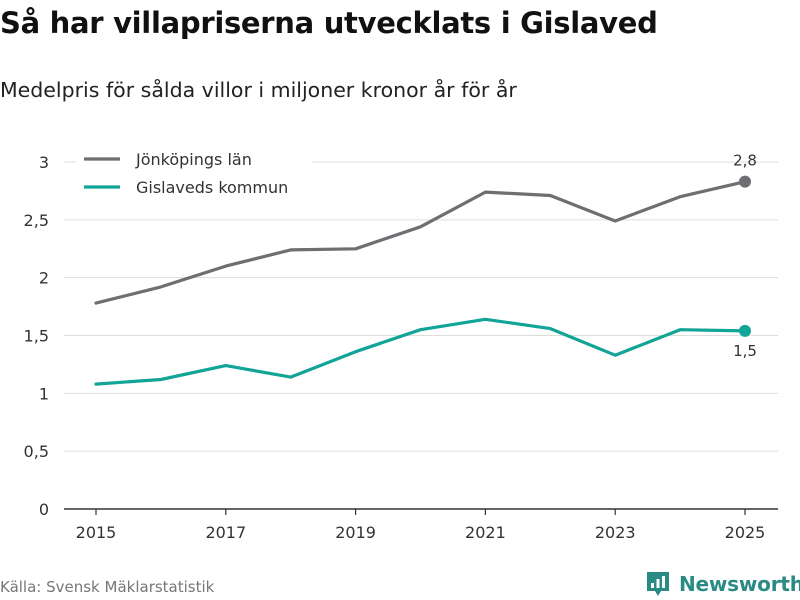 This screenshot has height=600, width=800. I want to click on newsworthy-logo-icon, so click(658, 584).